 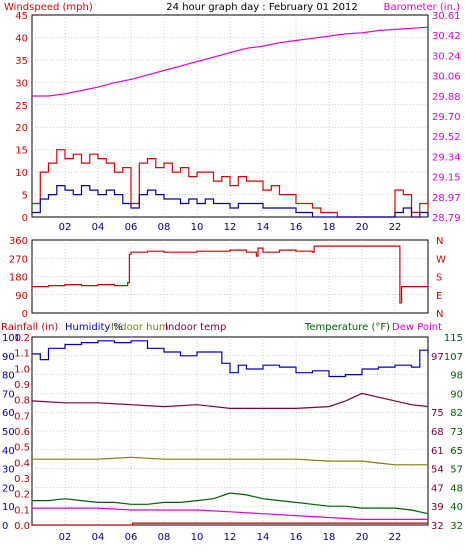 What do you see at coordinates (437, 357) in the screenshot?
I see `indoor-temp-tick-label: 97` at bounding box center [437, 357].